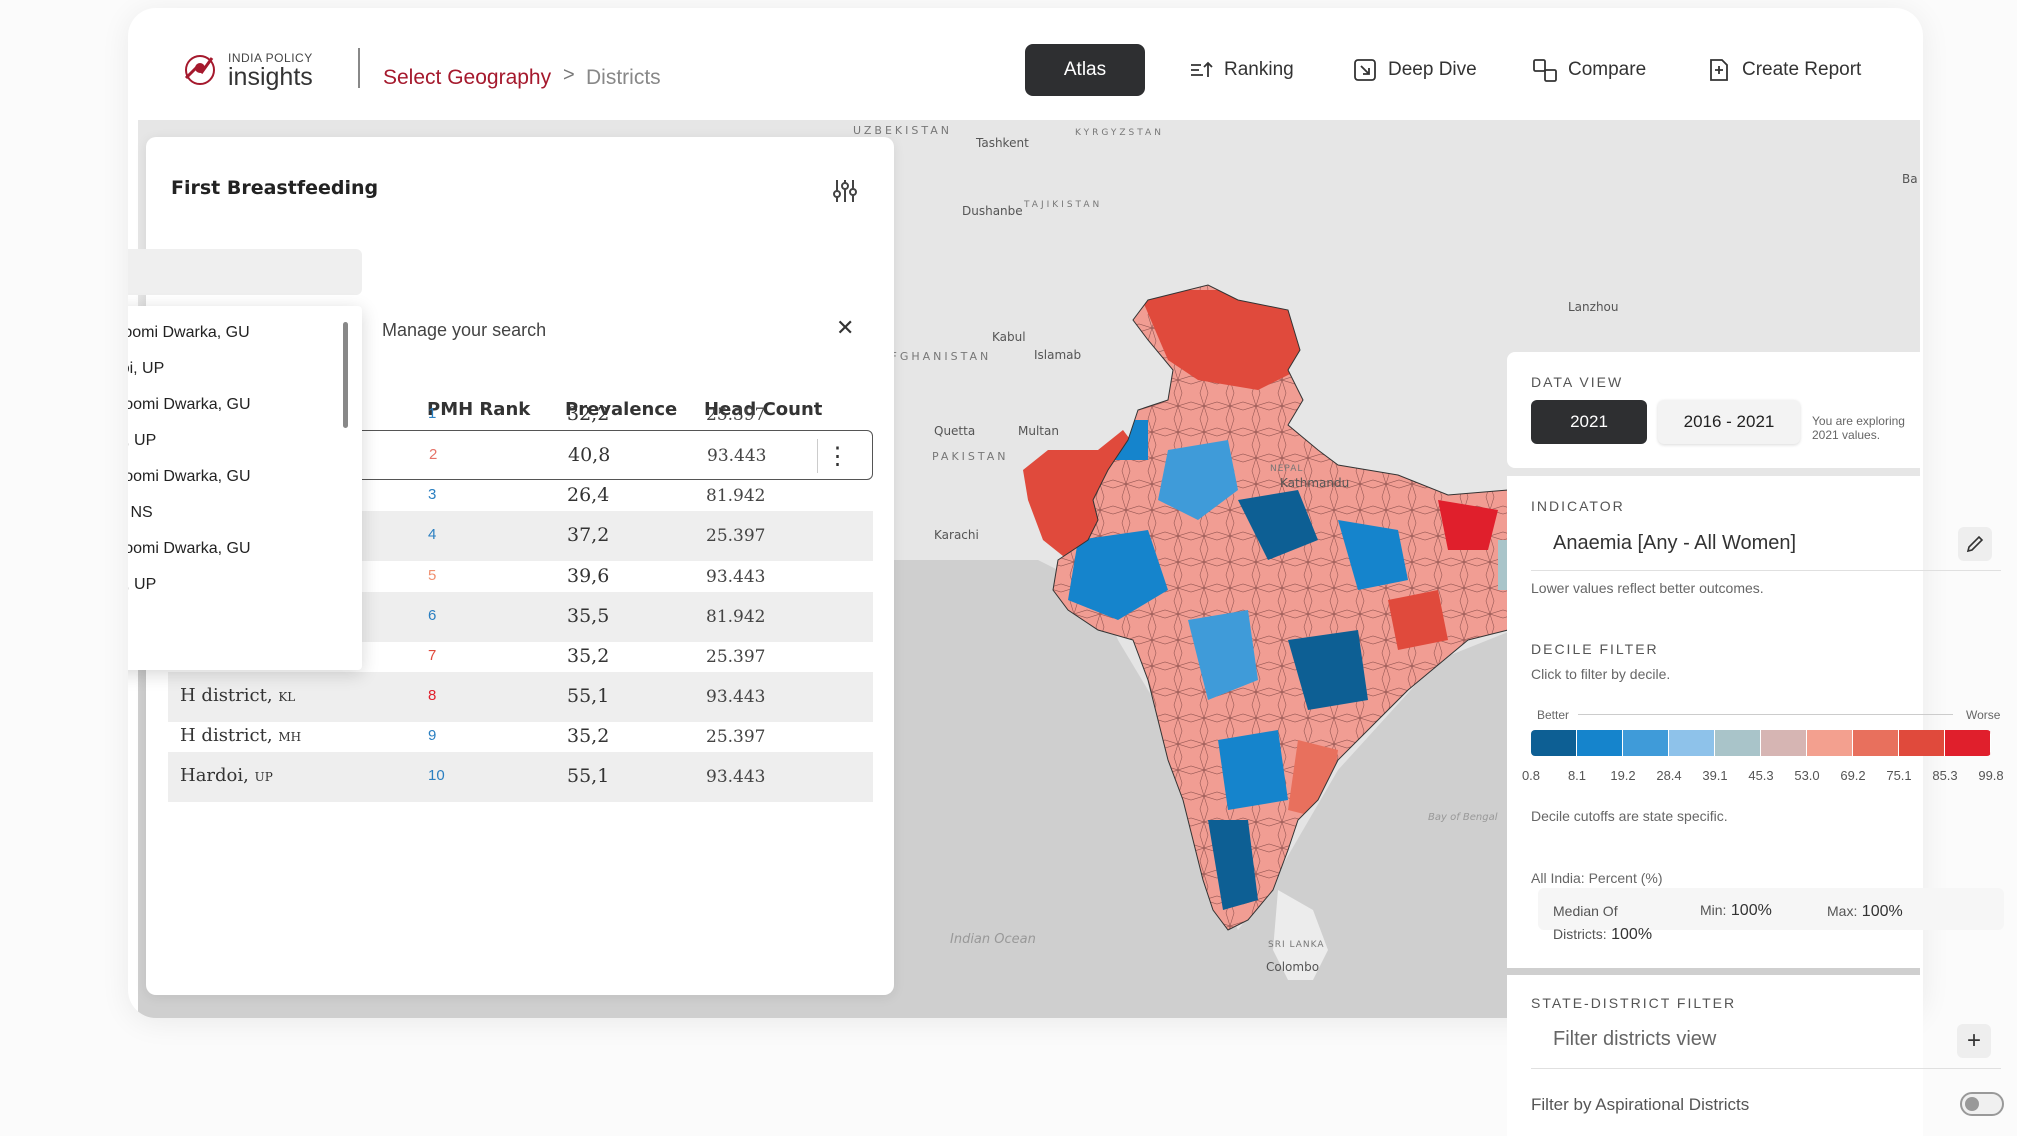  I want to click on map-label-ba: Ba, so click(1910, 179).